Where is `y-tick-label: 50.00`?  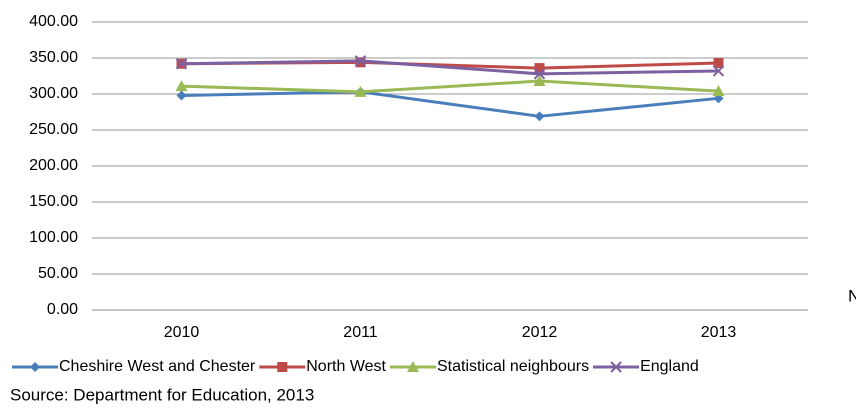 y-tick-label: 50.00 is located at coordinates (58, 273).